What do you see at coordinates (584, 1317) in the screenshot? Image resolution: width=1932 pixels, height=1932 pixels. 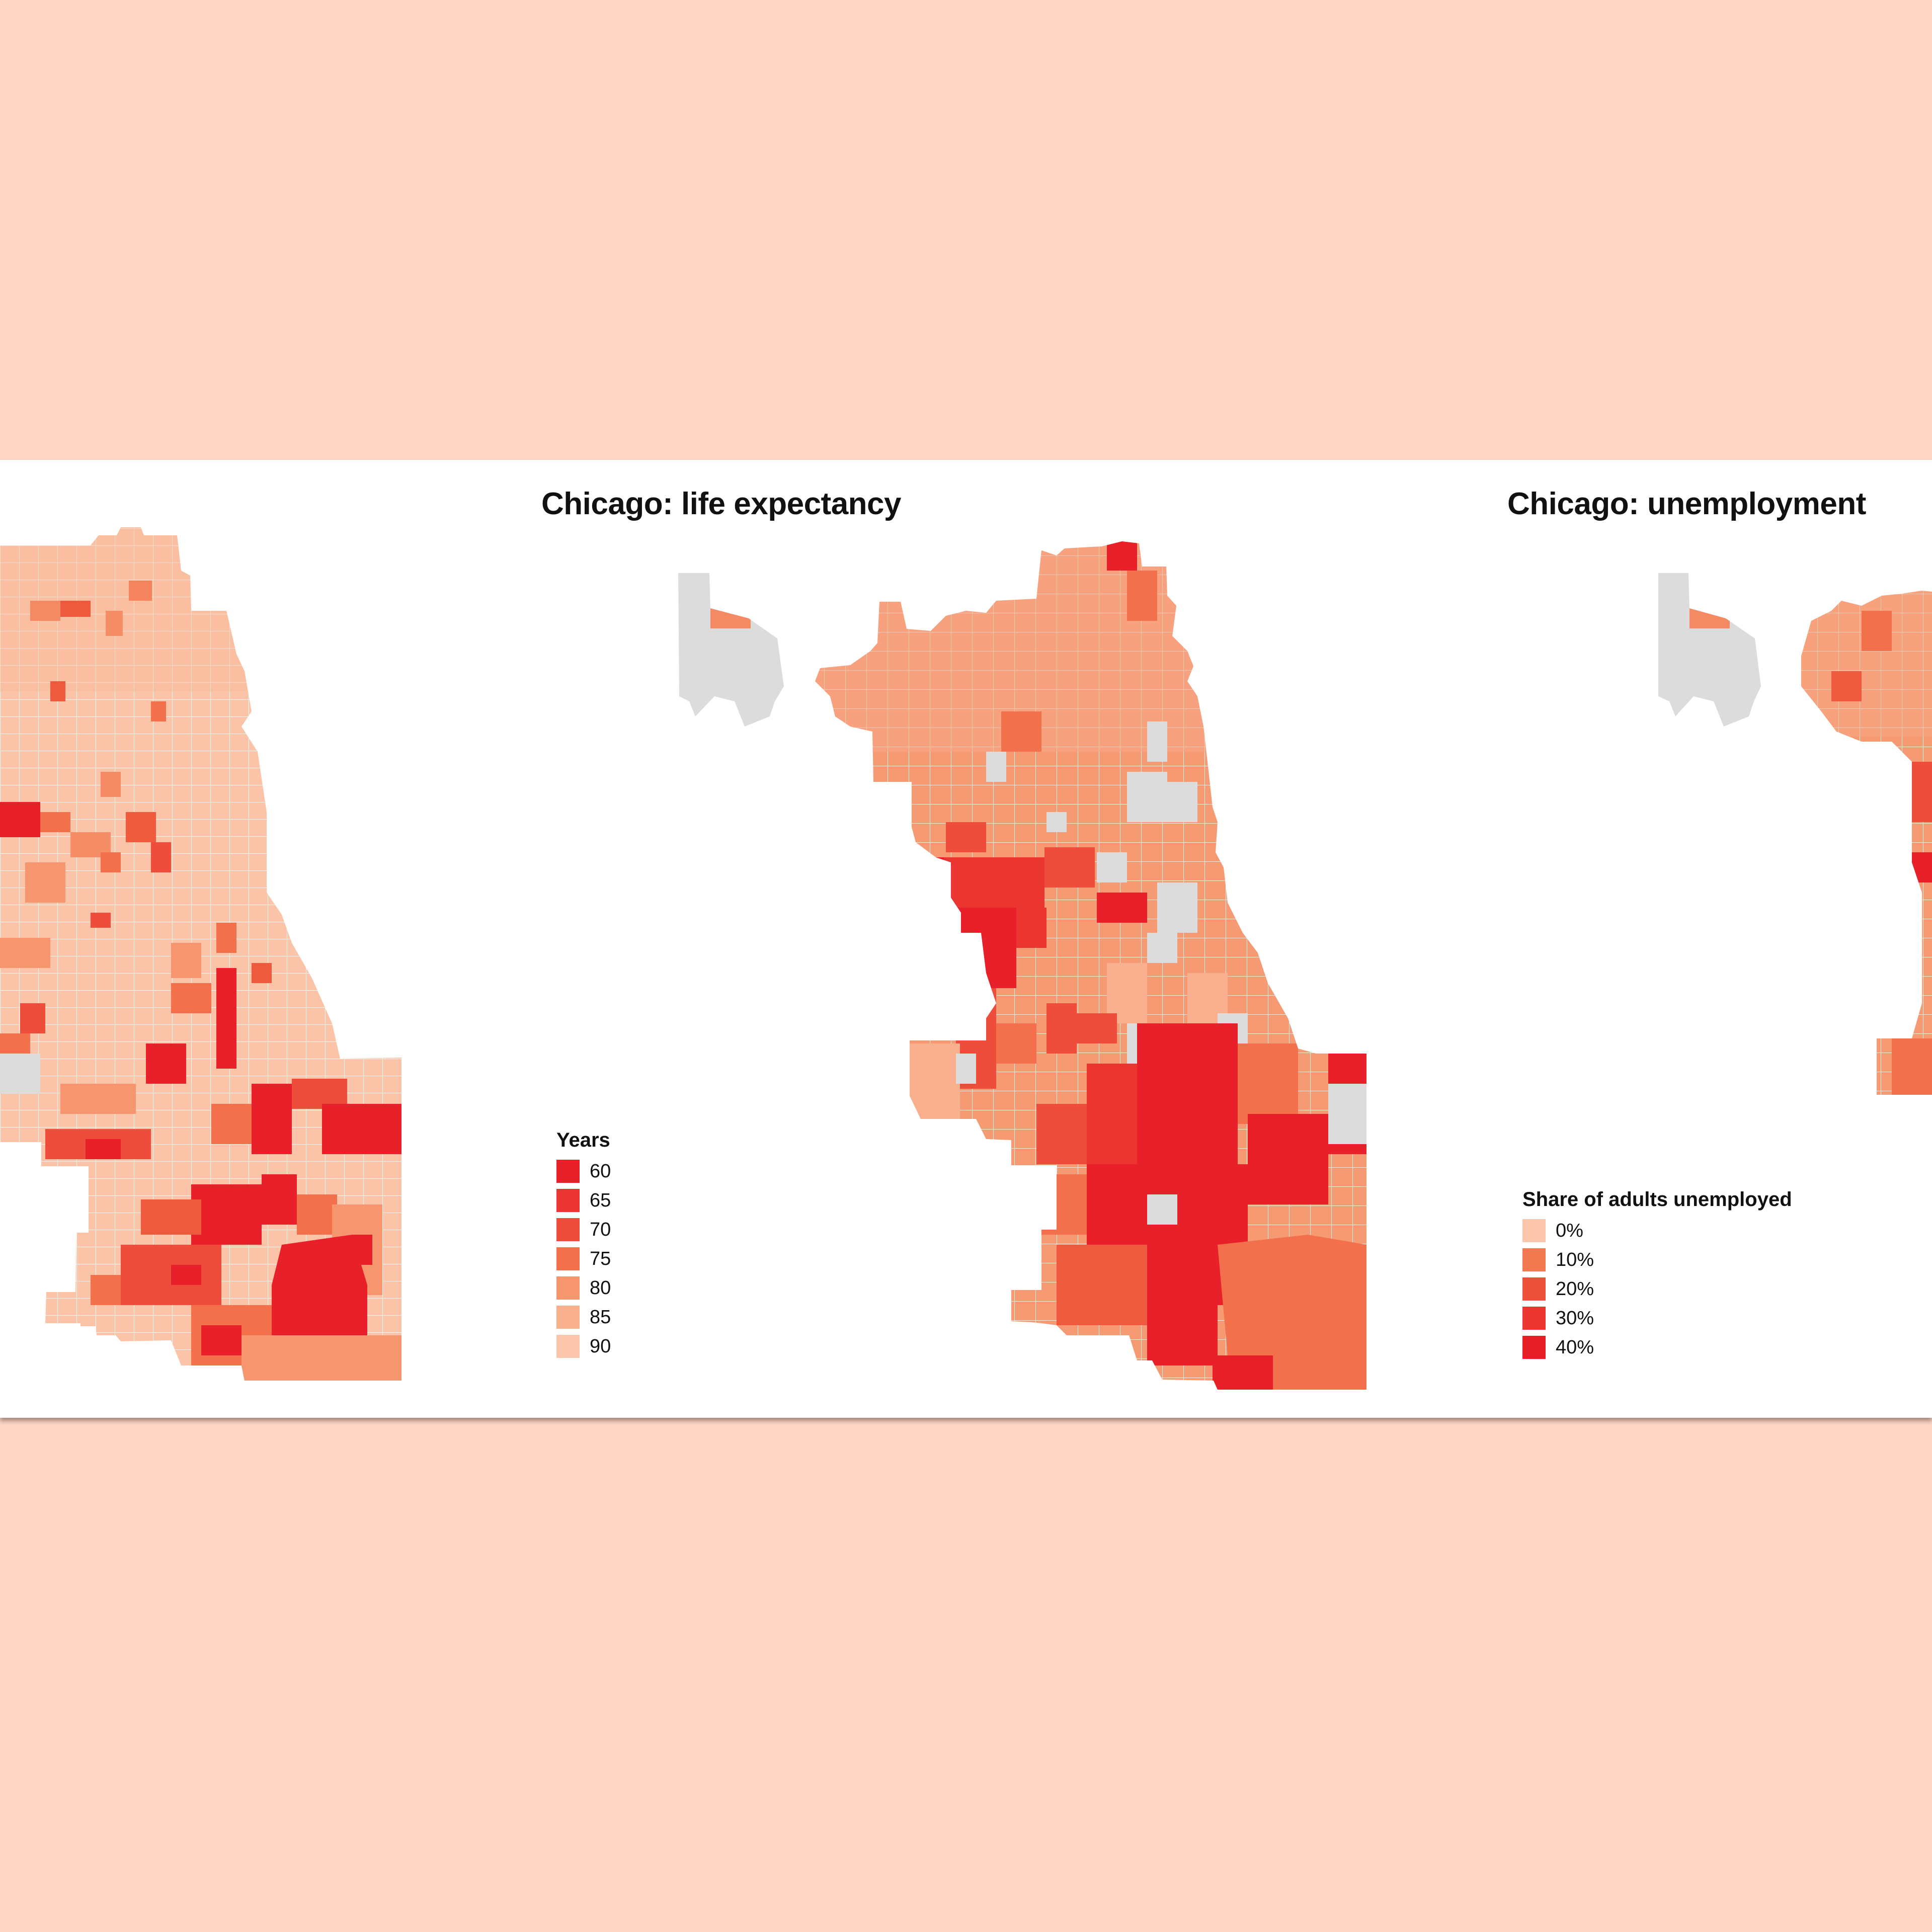 I see `legend-item: 85` at bounding box center [584, 1317].